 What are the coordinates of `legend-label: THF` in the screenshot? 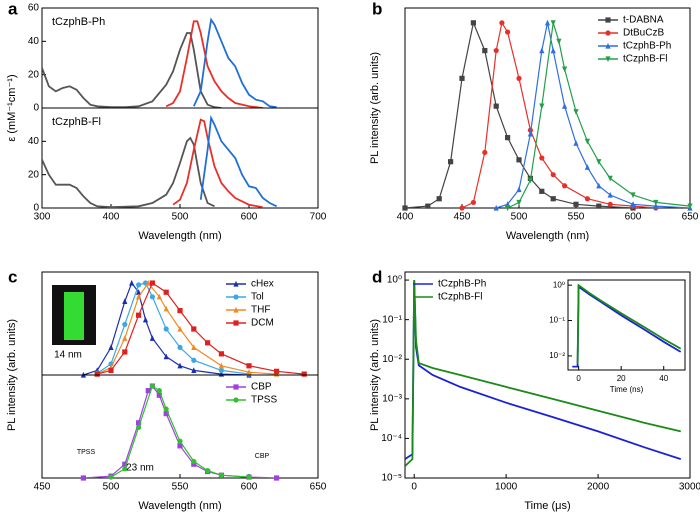 It's located at (260, 310).